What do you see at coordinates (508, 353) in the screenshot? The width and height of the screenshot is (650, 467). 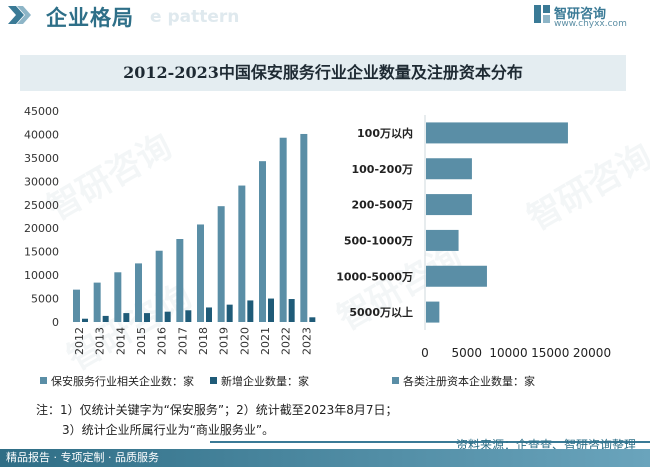 I see `x-tick-label: 10000` at bounding box center [508, 353].